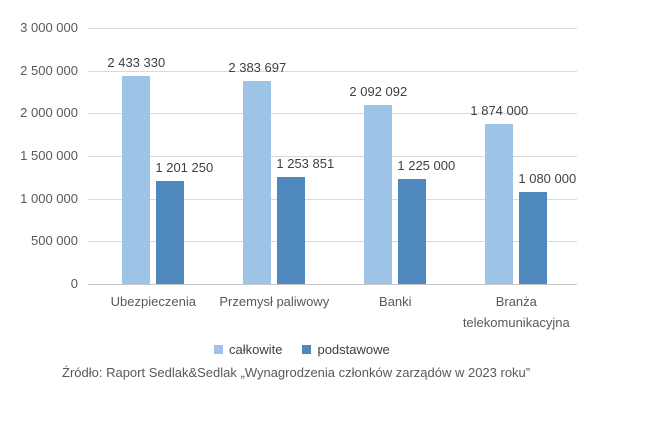 This screenshot has width=650, height=426. What do you see at coordinates (136, 63) in the screenshot?
I see `bar-label-calkowite-0: 2 433 330` at bounding box center [136, 63].